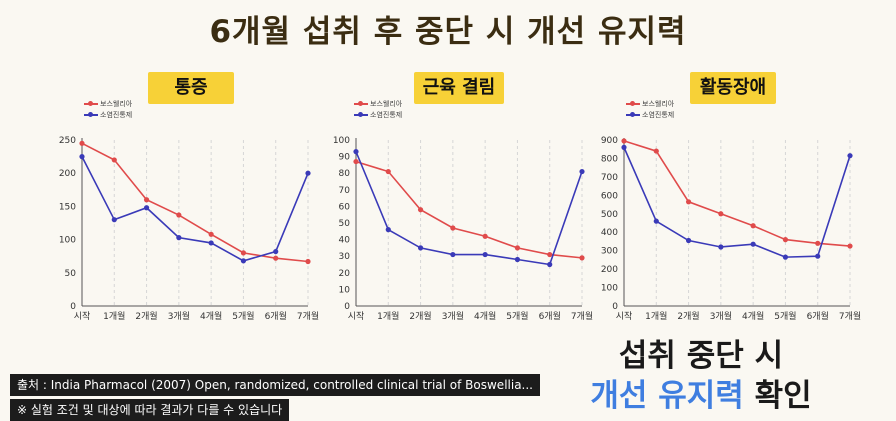 This screenshot has width=896, height=421. I want to click on y-tick-label: 70, so click(345, 191).